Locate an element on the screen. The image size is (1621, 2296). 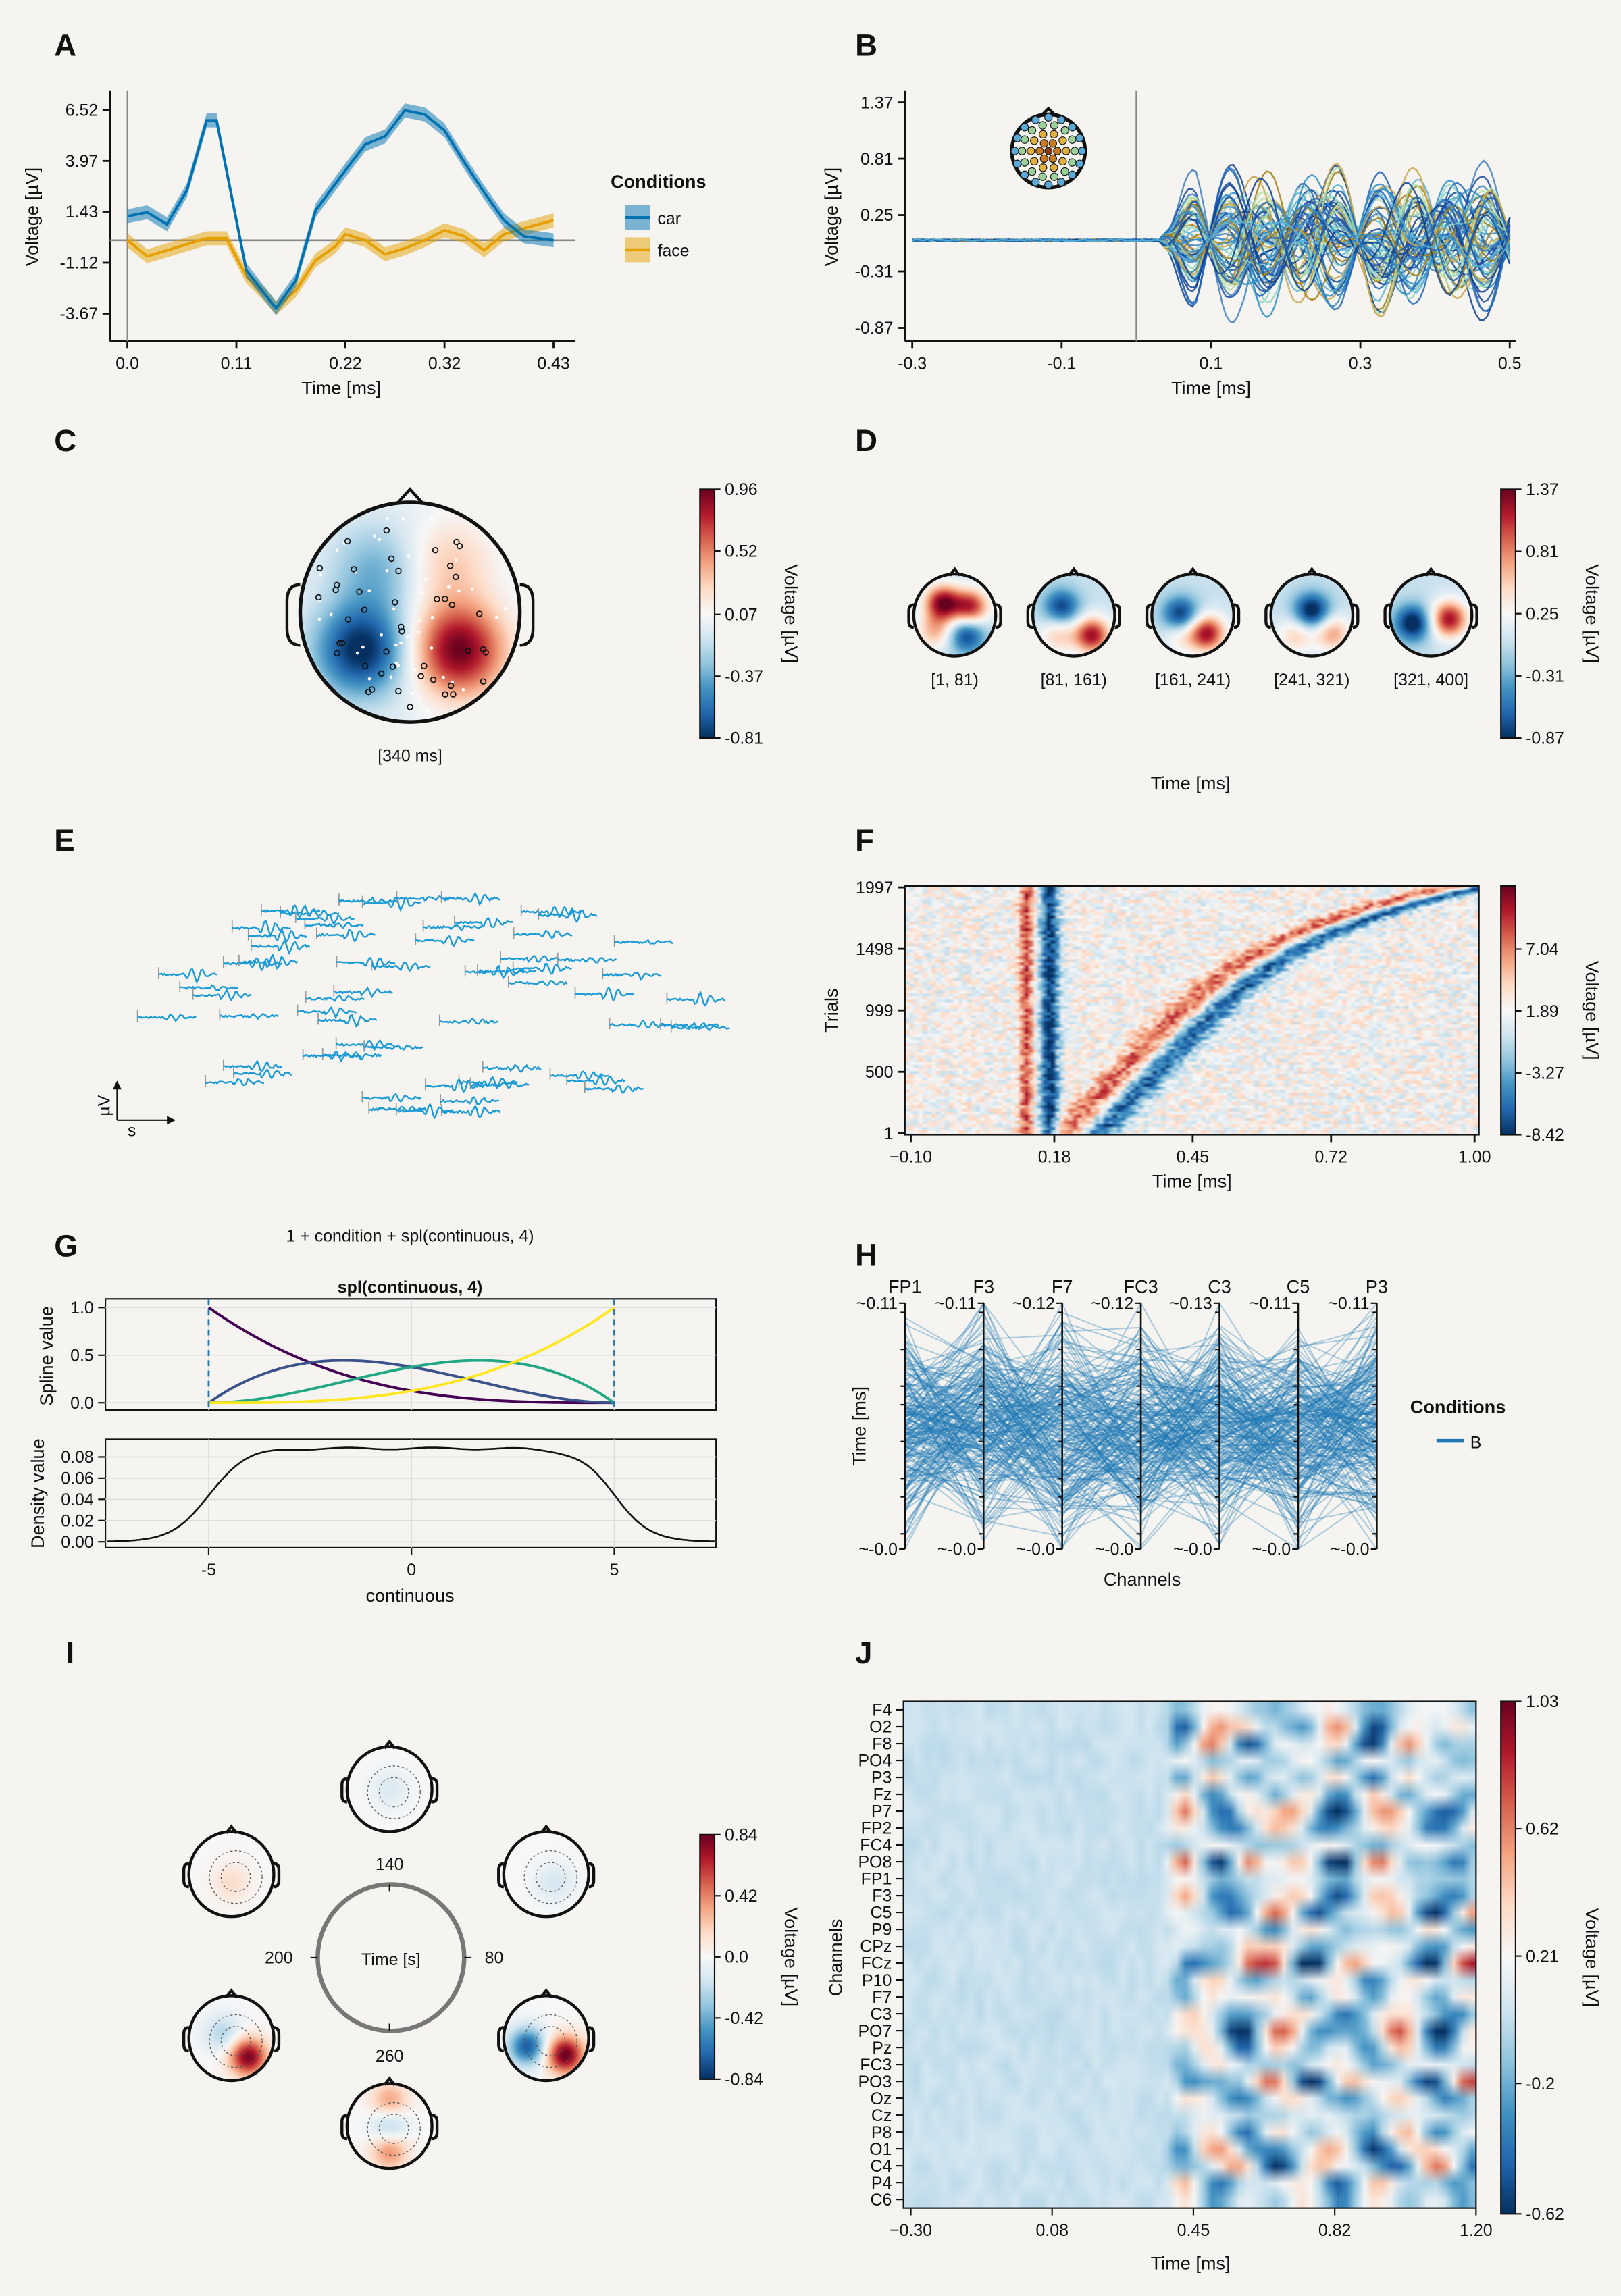
butterfly-lines is located at coordinates (1211, 241).